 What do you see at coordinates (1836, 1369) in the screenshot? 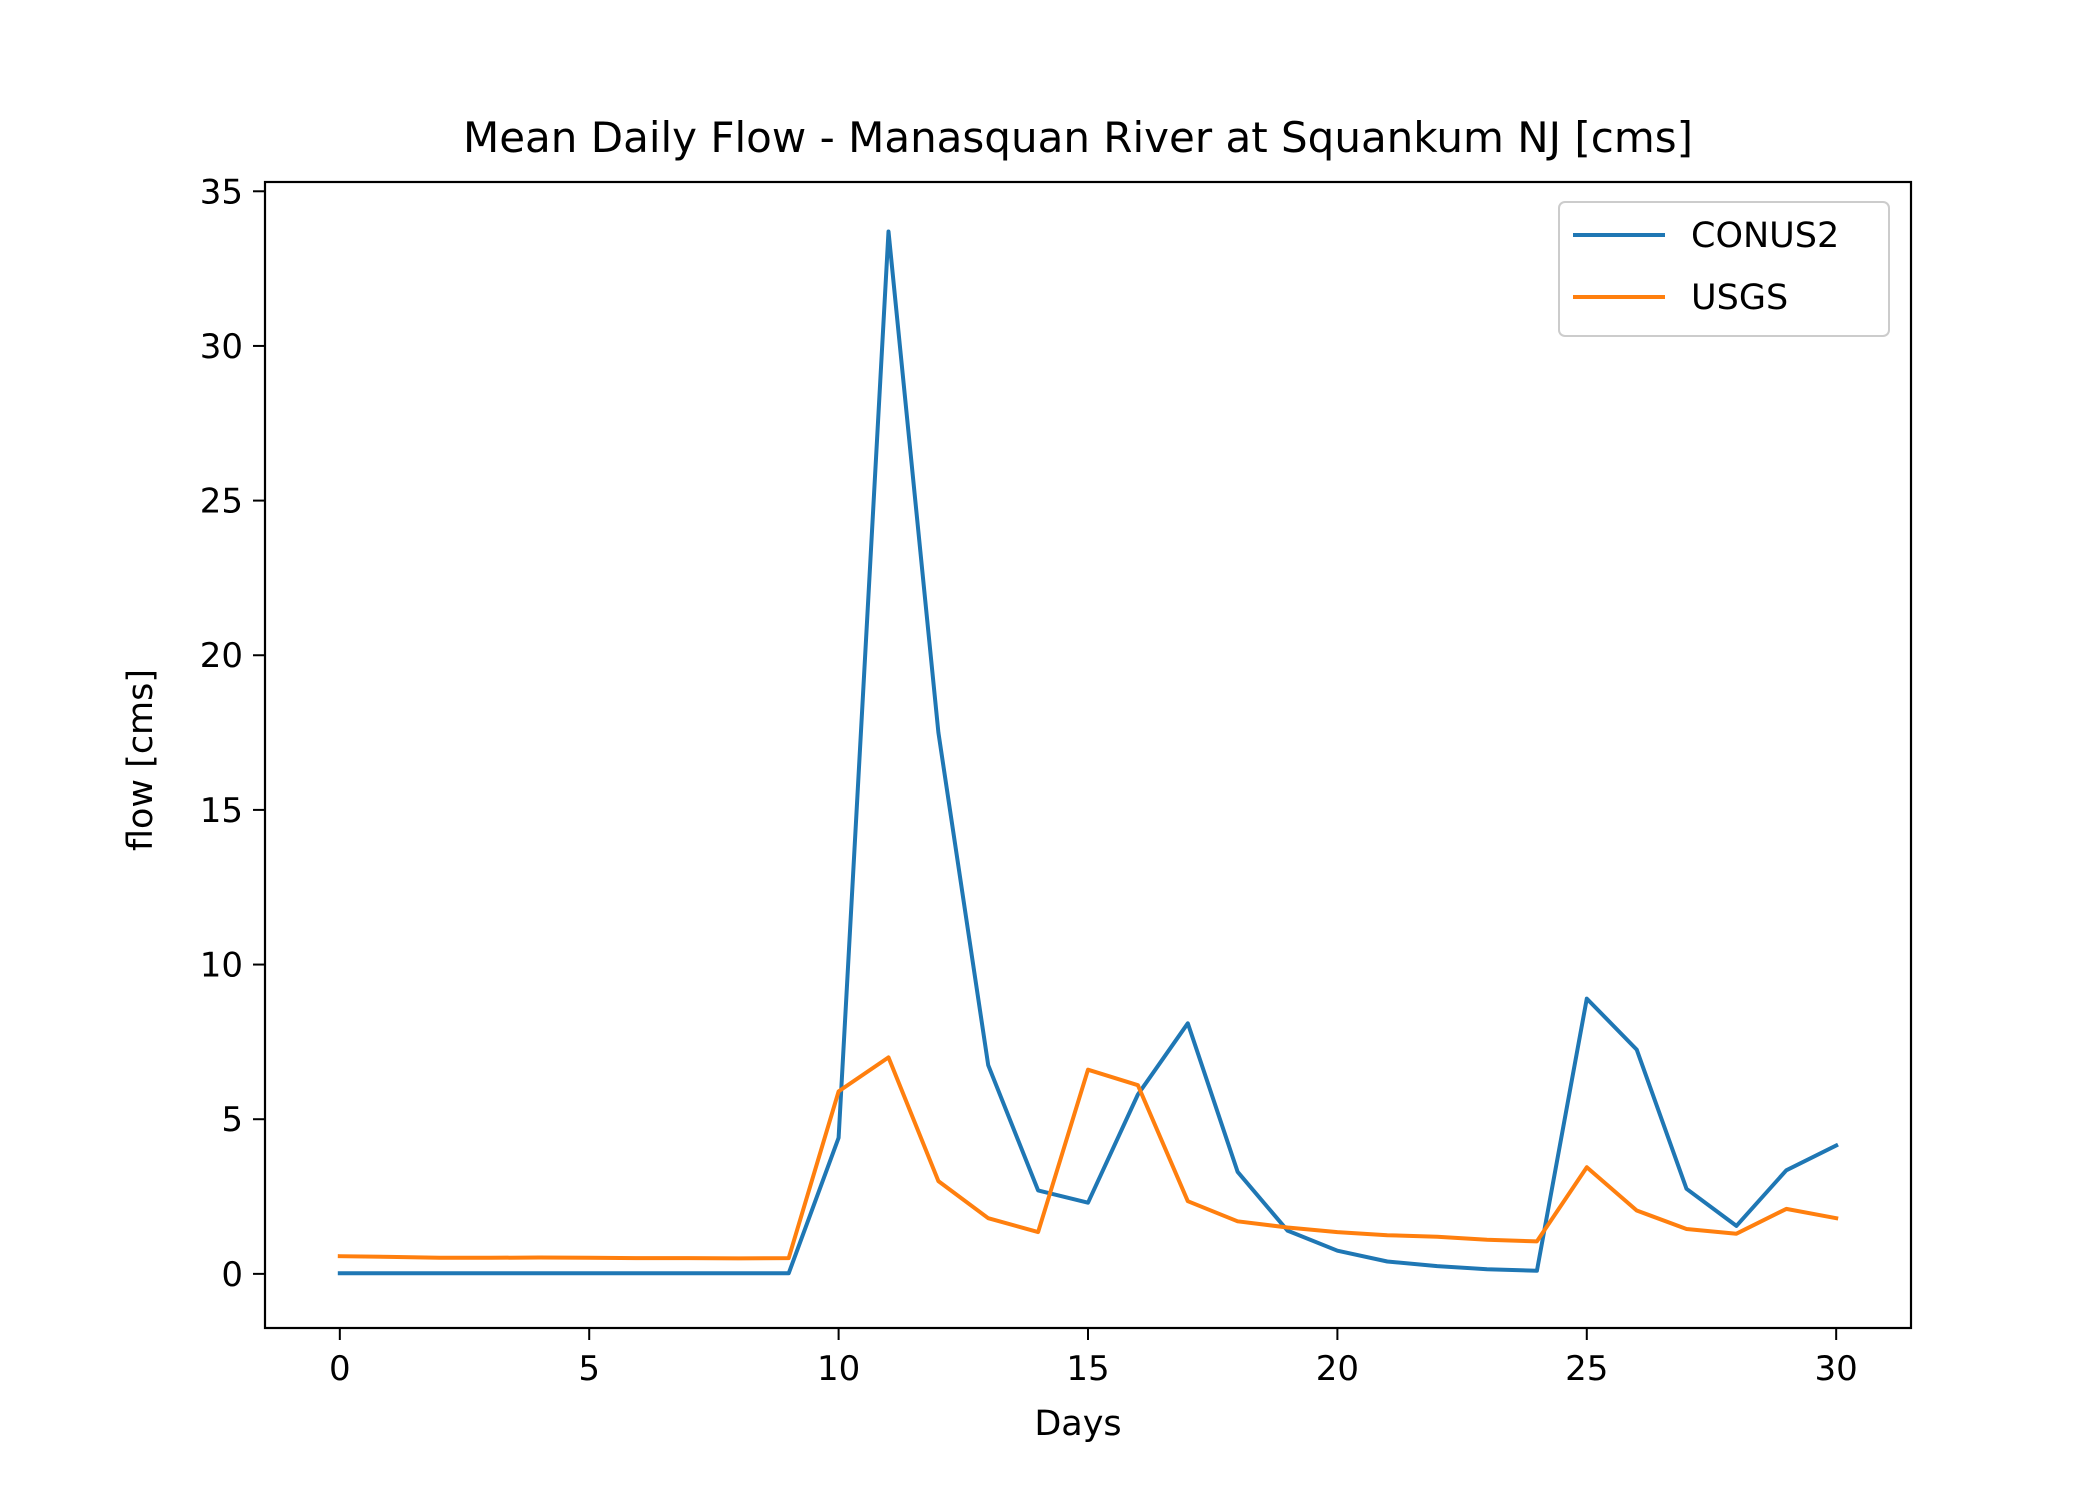
I see `x-tick-label: 30` at bounding box center [1836, 1369].